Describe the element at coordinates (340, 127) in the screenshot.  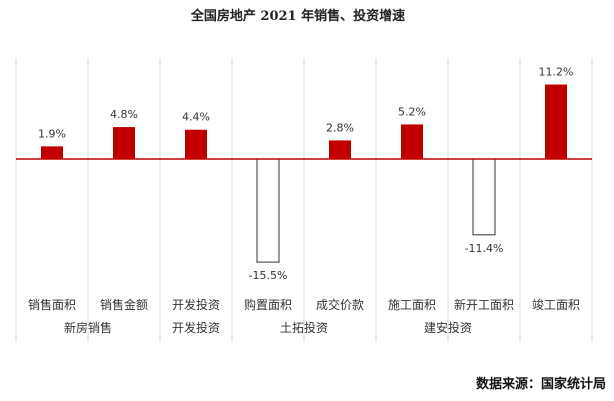
I see `data-label: 2.8%` at that location.